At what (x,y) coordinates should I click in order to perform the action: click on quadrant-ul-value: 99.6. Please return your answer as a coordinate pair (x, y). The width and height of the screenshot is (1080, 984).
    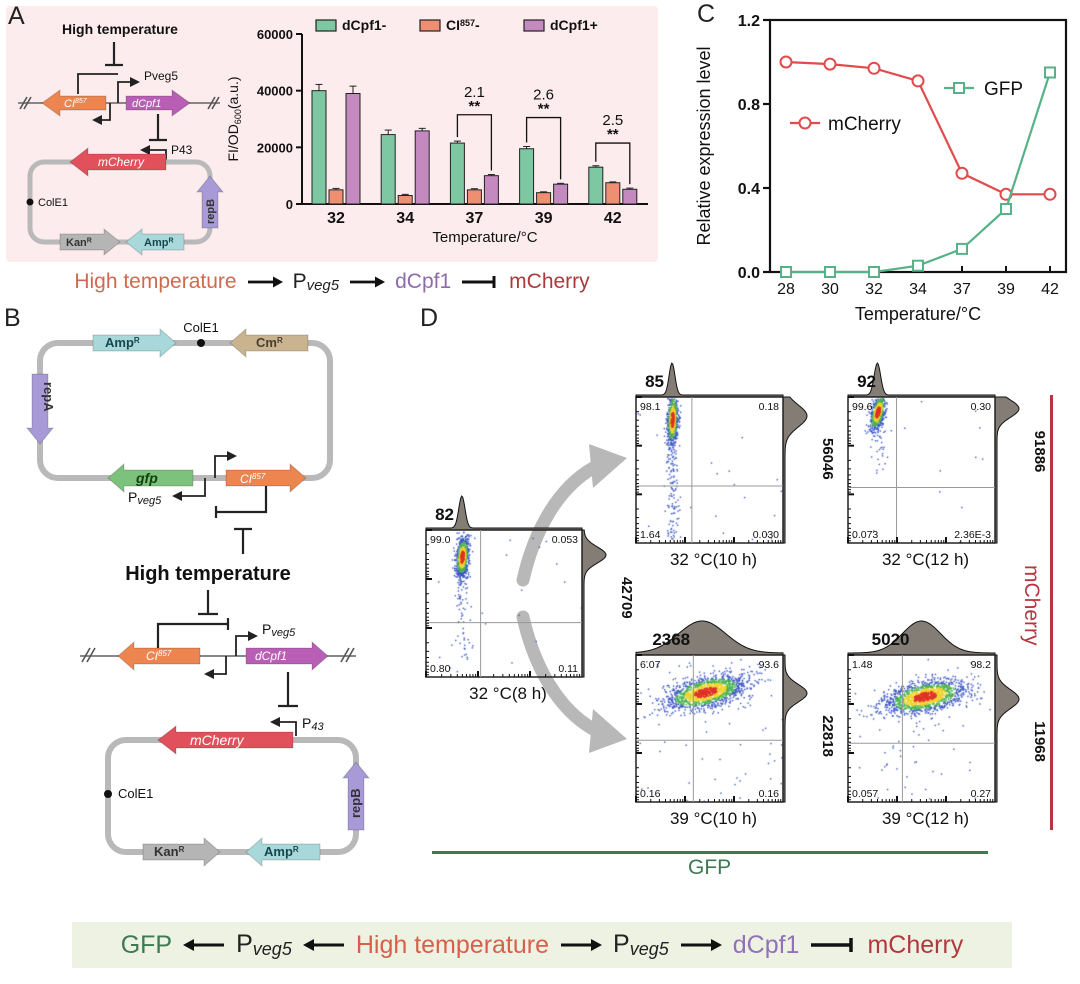
    Looking at the image, I should click on (862, 407).